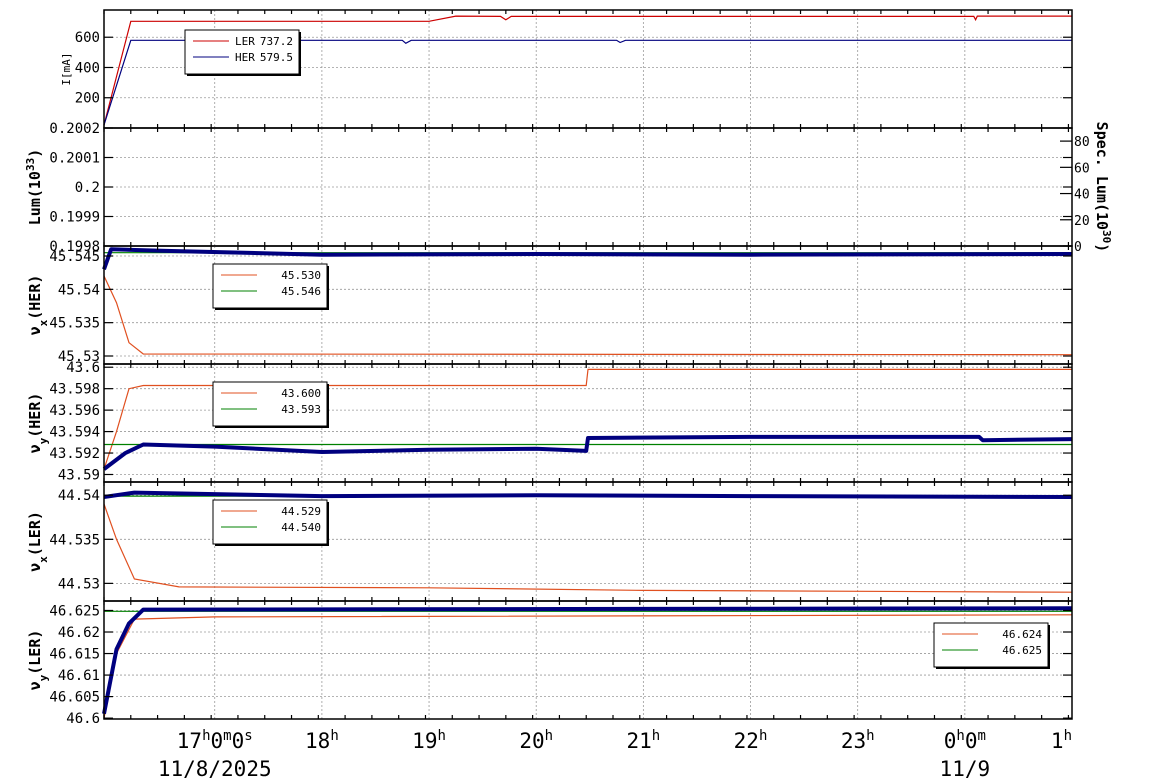  Describe the element at coordinates (301, 393) in the screenshot. I see `legend-value: 43.600` at that location.